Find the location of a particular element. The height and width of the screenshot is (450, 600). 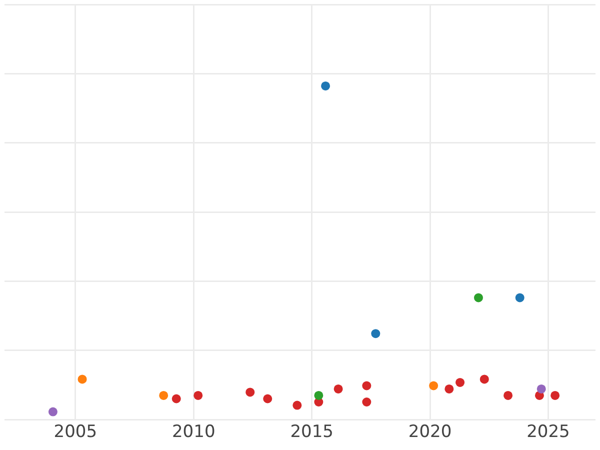

x-tick-label: 2010 is located at coordinates (194, 432).